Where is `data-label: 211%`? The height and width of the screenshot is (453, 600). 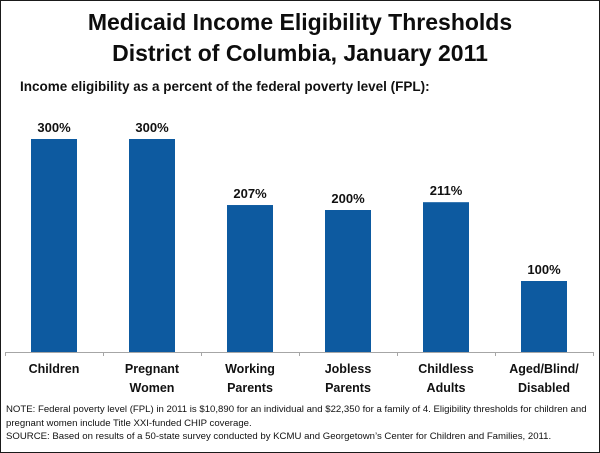
data-label: 211% is located at coordinates (446, 190).